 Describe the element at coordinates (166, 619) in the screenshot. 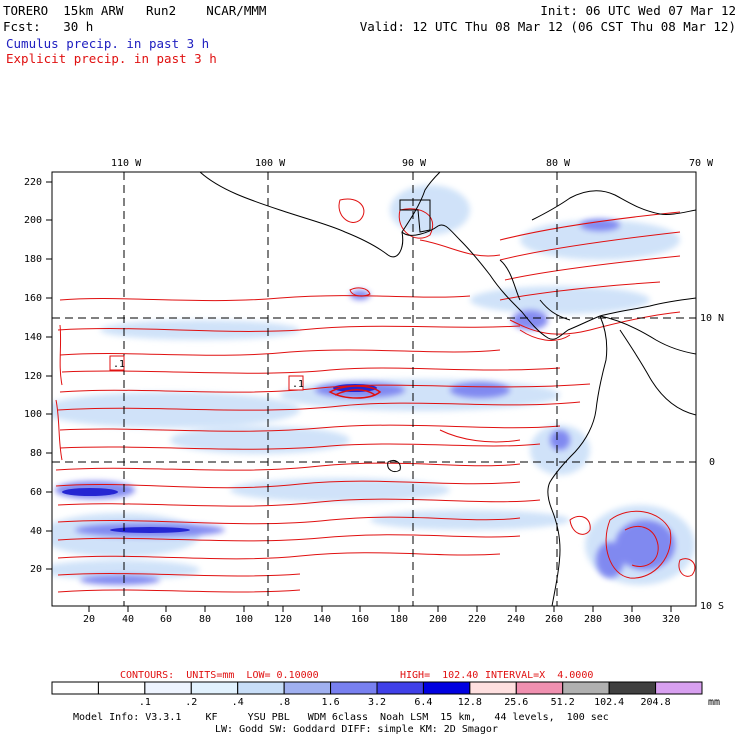

I see `x-tick-label: 60` at that location.